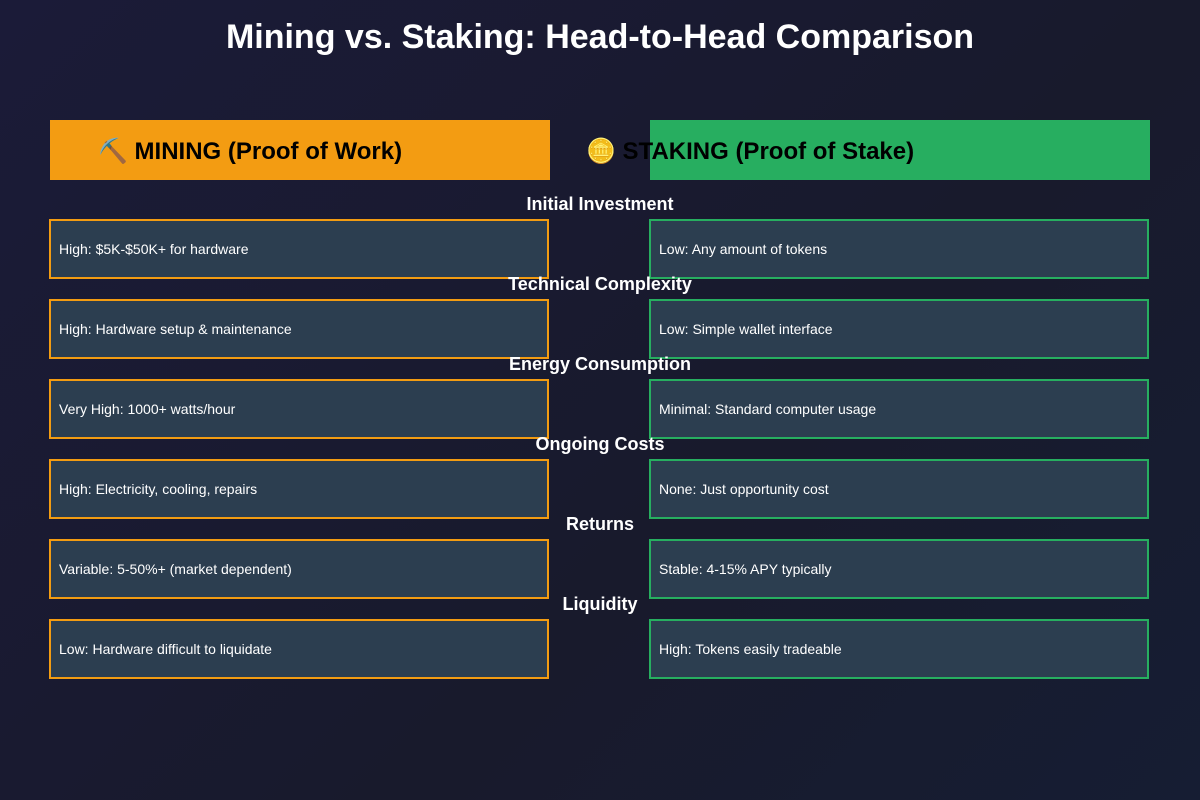 This screenshot has width=1200, height=800. What do you see at coordinates (899, 249) in the screenshot?
I see `staking-cell: Low: Any amount of tokens` at bounding box center [899, 249].